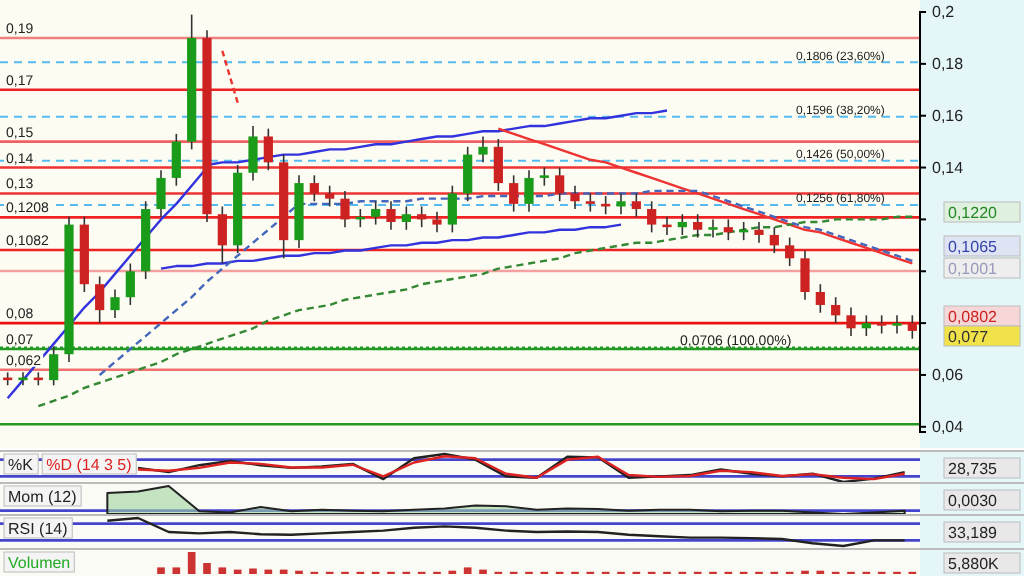  Describe the element at coordinates (974, 564) in the screenshot. I see `text: 5,880K` at that location.